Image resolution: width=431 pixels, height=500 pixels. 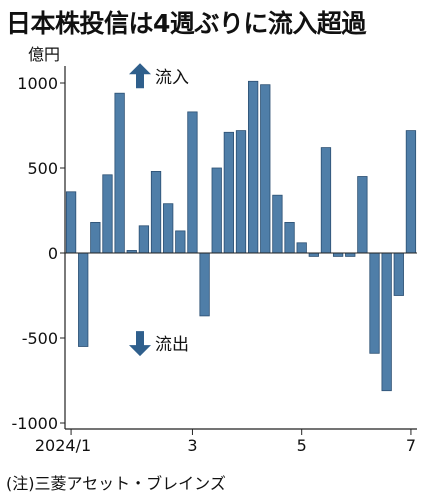 I want to click on annotation-label: 流出, so click(x=172, y=345).